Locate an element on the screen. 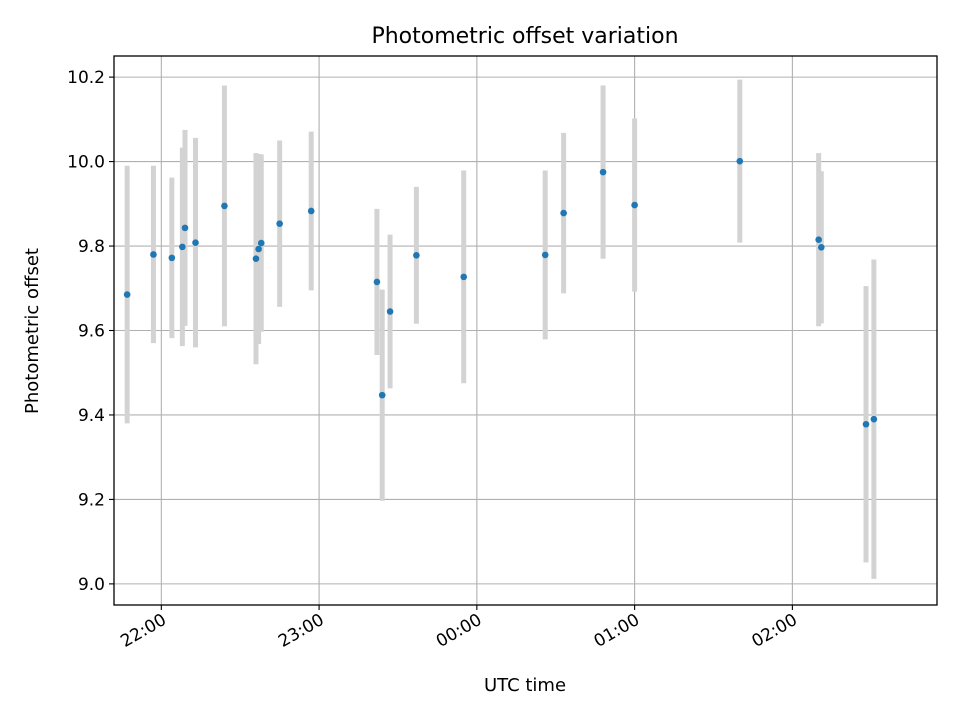 The height and width of the screenshot is (720, 960). y-tick-label: 9.6 is located at coordinates (91, 332).